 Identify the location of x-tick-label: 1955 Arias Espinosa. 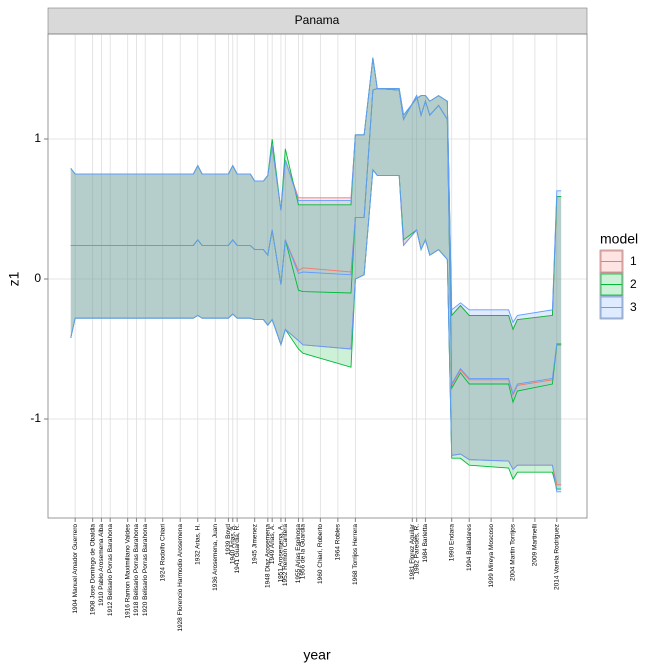
(298, 554).